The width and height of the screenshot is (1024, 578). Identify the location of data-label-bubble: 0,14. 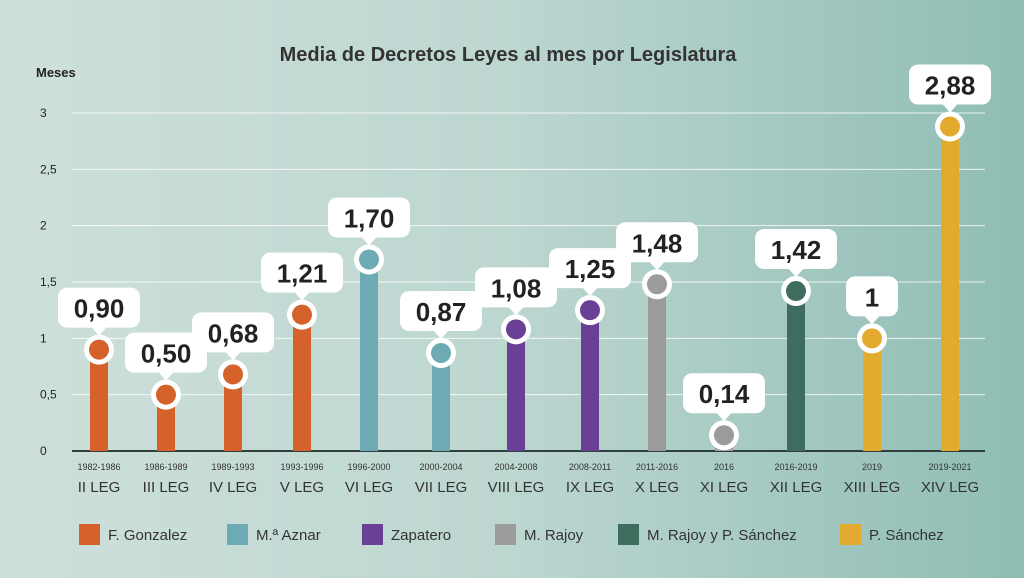
(724, 397).